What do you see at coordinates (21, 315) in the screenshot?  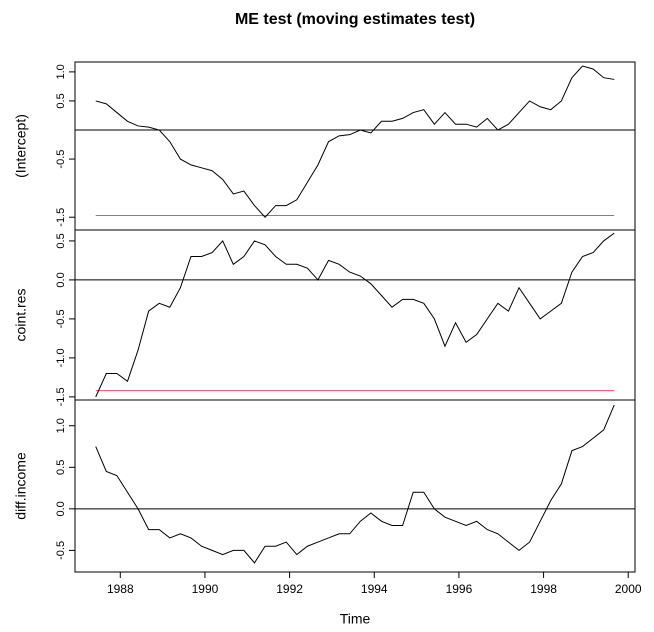 I see `y-axis-label: coint.res` at bounding box center [21, 315].